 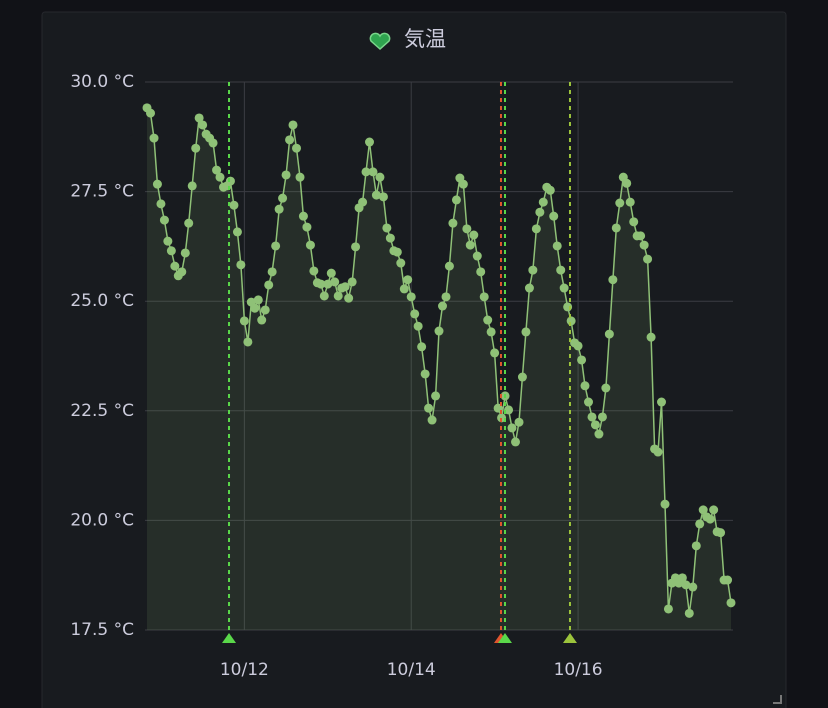 What do you see at coordinates (102, 520) in the screenshot?
I see `y-tick-label: 20.0 °C` at bounding box center [102, 520].